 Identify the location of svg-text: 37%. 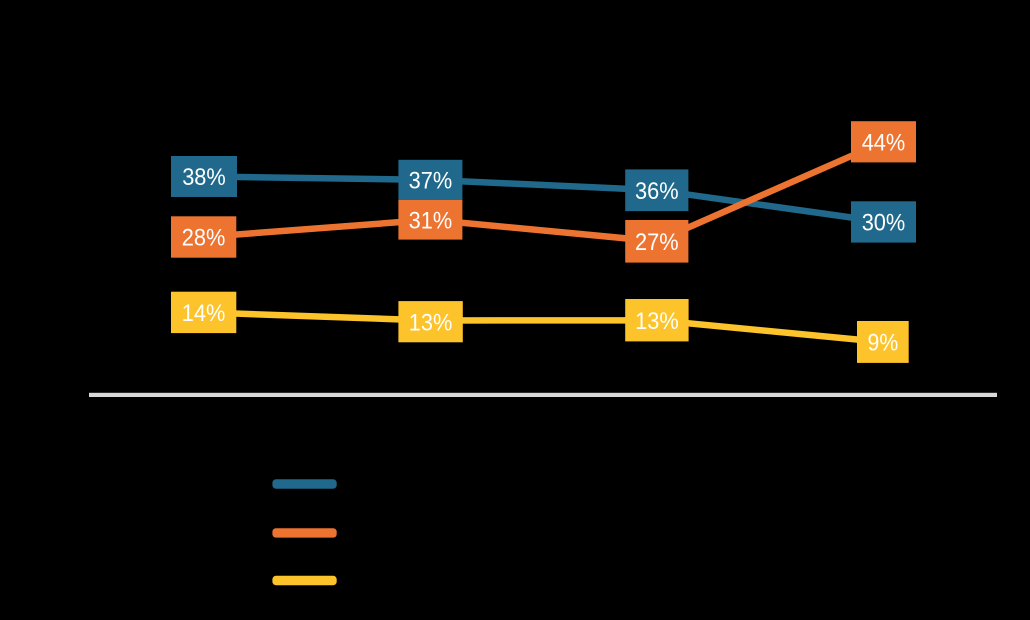
(431, 181).